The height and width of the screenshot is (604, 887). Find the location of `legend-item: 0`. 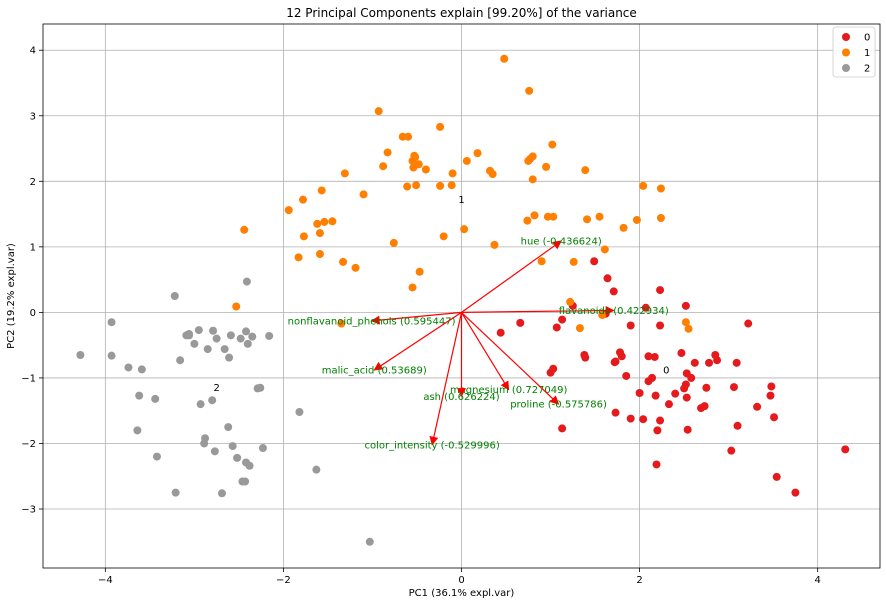

legend-item: 0 is located at coordinates (856, 38).